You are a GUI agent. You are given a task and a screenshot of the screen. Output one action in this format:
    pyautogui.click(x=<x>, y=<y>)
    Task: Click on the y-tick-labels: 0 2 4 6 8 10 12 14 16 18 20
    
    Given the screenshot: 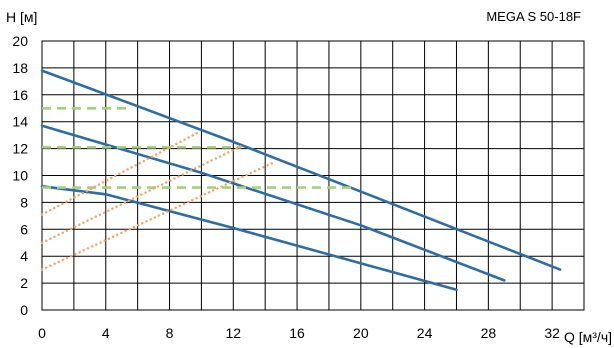 What is the action you would take?
    pyautogui.click(x=20, y=175)
    